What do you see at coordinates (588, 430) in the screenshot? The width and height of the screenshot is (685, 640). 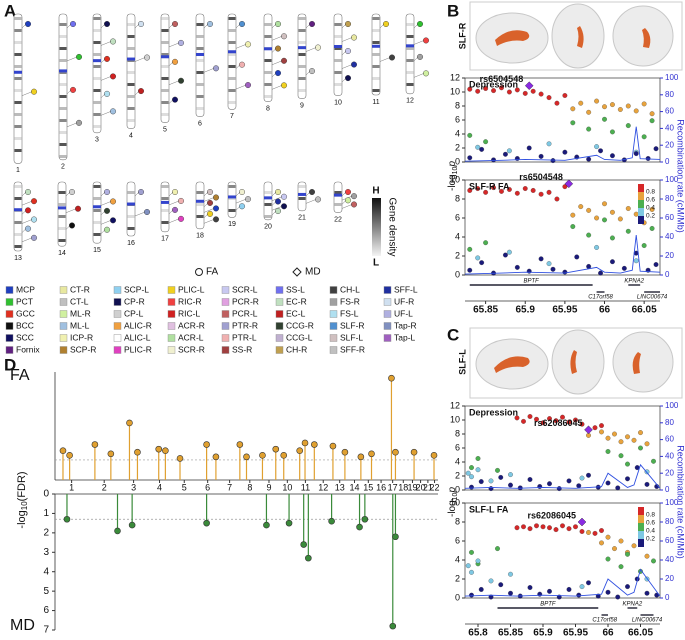 I see `lead-snp` at bounding box center [588, 430].